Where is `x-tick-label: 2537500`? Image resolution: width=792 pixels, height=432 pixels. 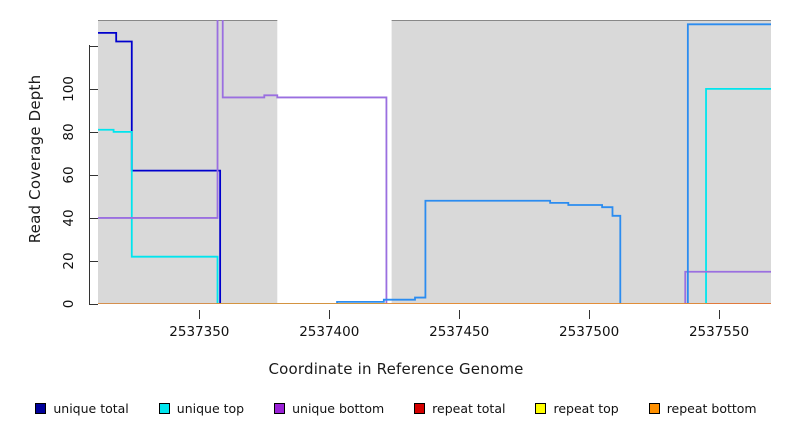 x-tick-label: 2537500 is located at coordinates (589, 332).